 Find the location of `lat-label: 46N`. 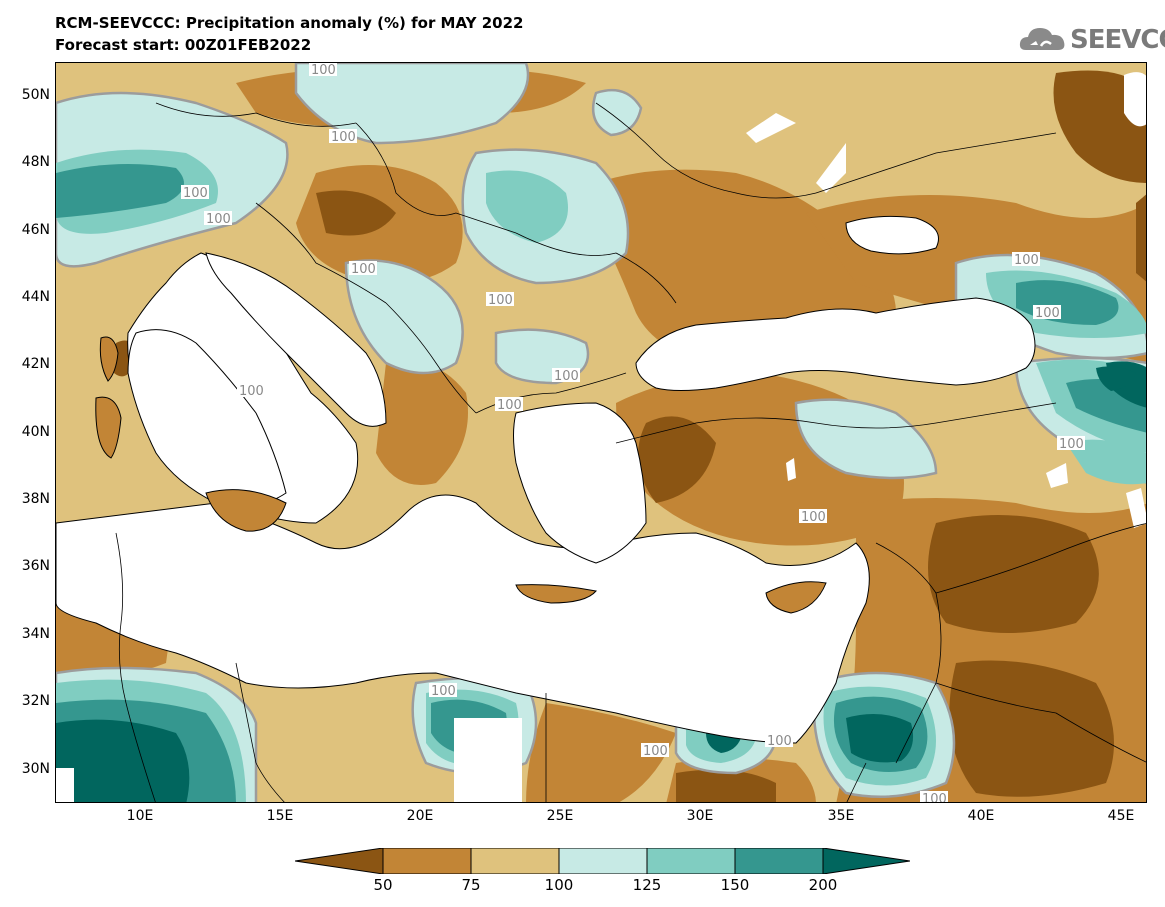

lat-label: 46N is located at coordinates (35, 230).